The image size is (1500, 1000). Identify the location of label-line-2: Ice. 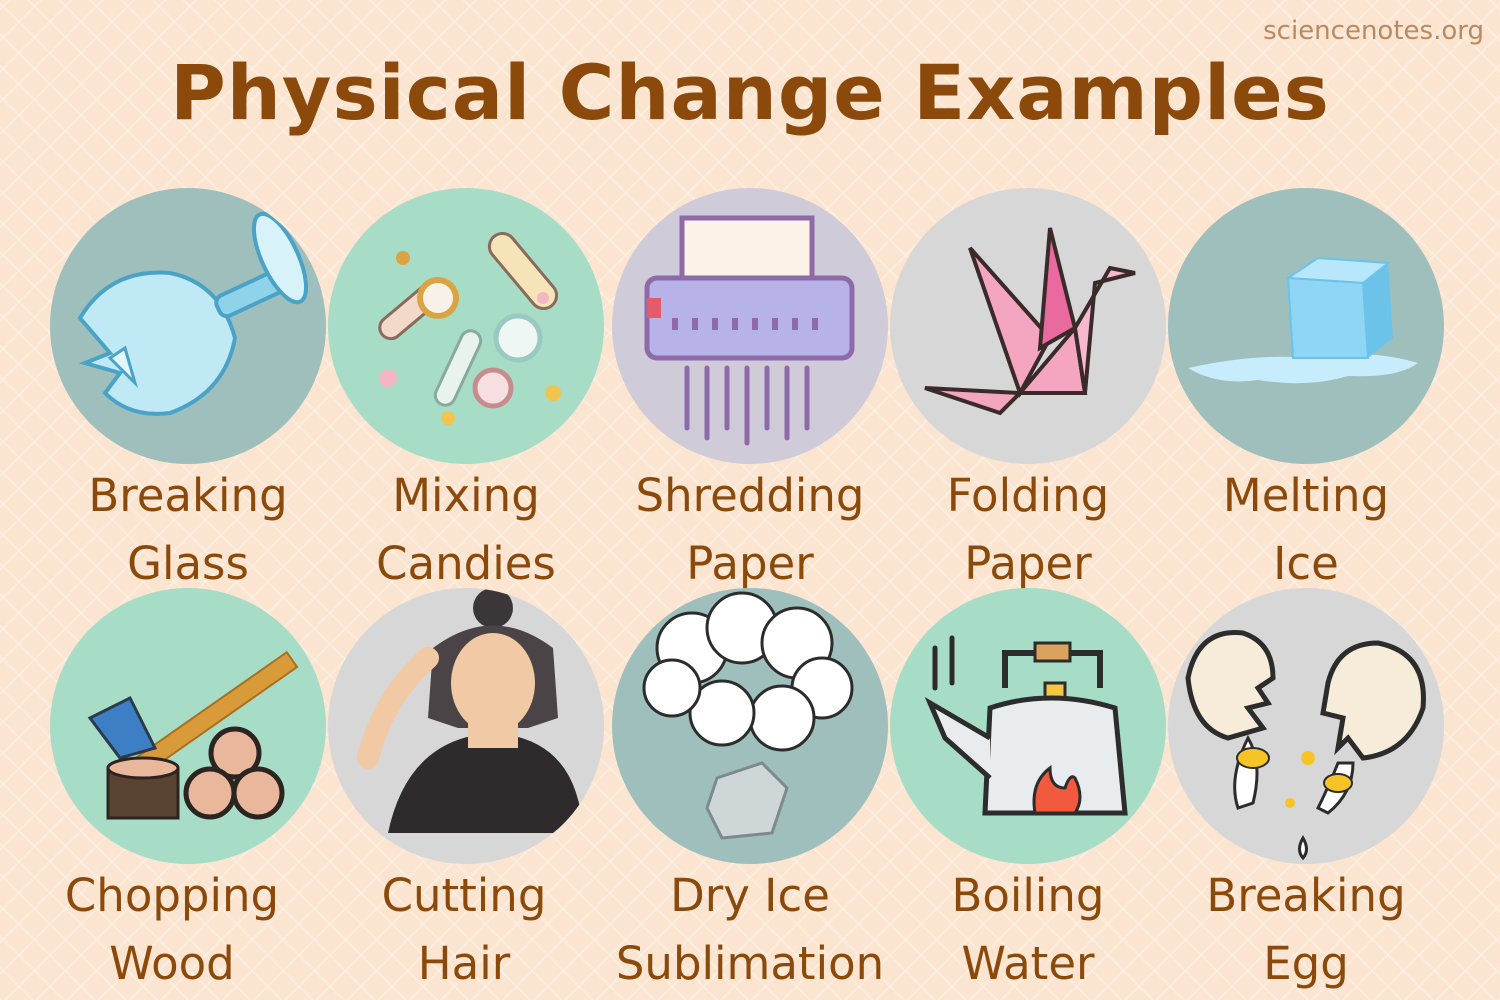
(1306, 563).